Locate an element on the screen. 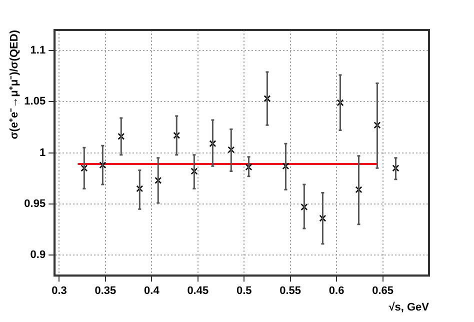 Image resolution: width=474 pixels, height=322 pixels. x-tick-label: 0.65 is located at coordinates (383, 291).